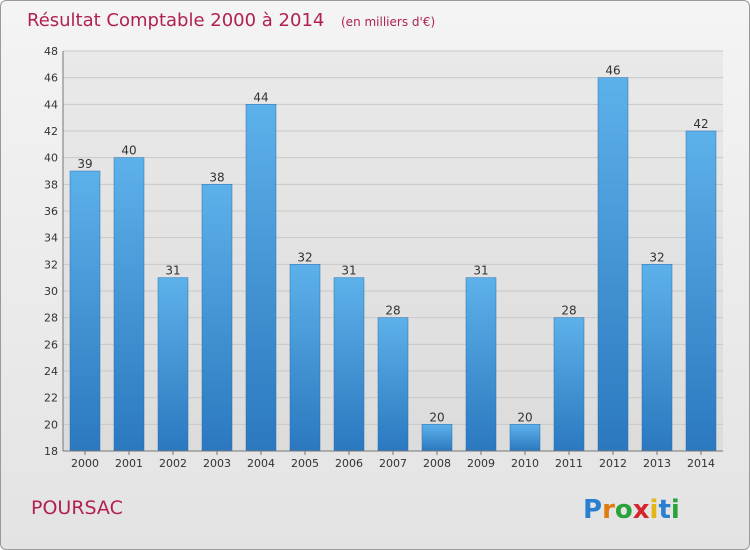 The image size is (750, 550). Describe the element at coordinates (77, 508) in the screenshot. I see `commune-name: POURSAC` at that location.